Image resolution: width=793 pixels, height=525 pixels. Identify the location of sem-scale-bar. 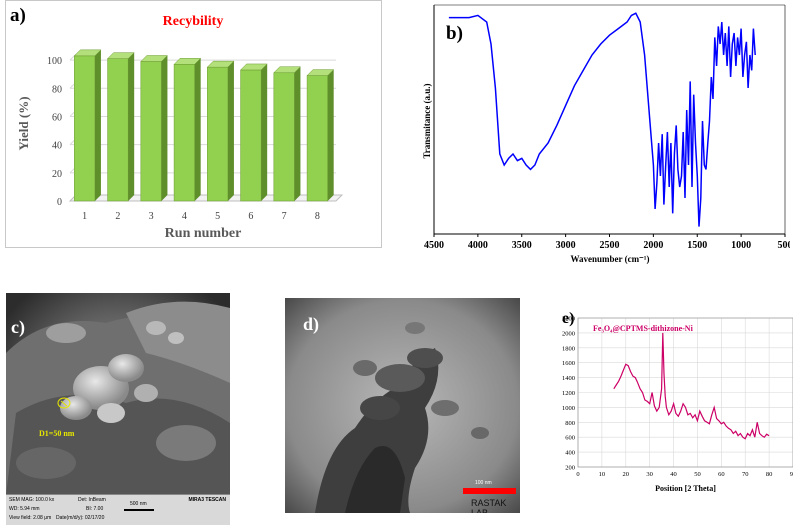
(139, 510).